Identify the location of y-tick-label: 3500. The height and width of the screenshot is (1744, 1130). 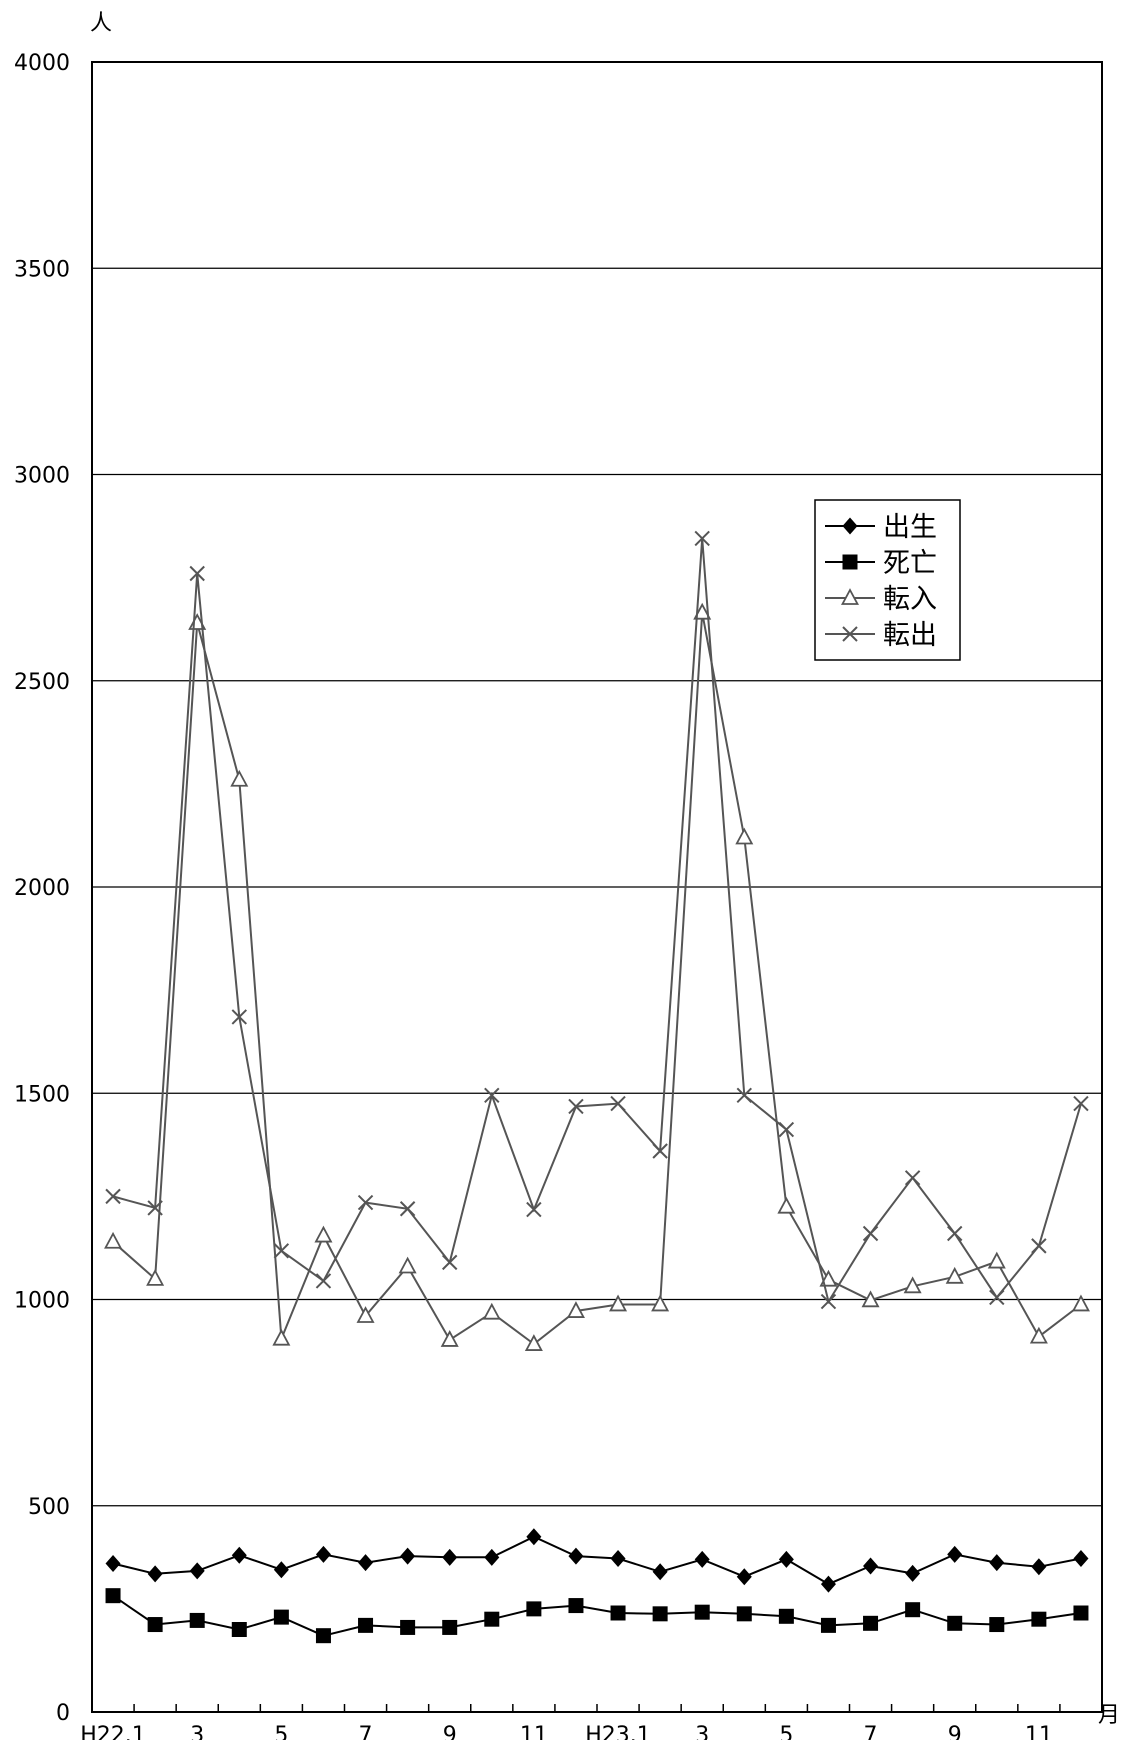
(42, 269).